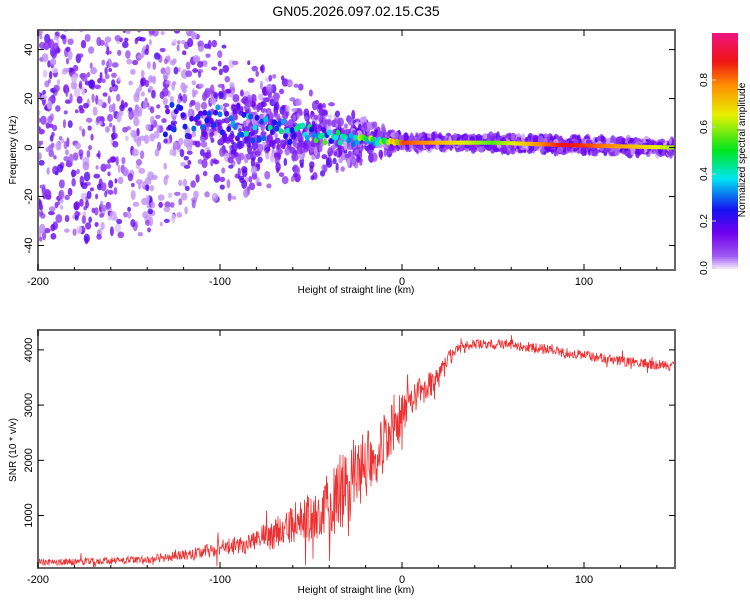 The height and width of the screenshot is (600, 750). I want to click on top-y-tick-label: 20, so click(29, 98).